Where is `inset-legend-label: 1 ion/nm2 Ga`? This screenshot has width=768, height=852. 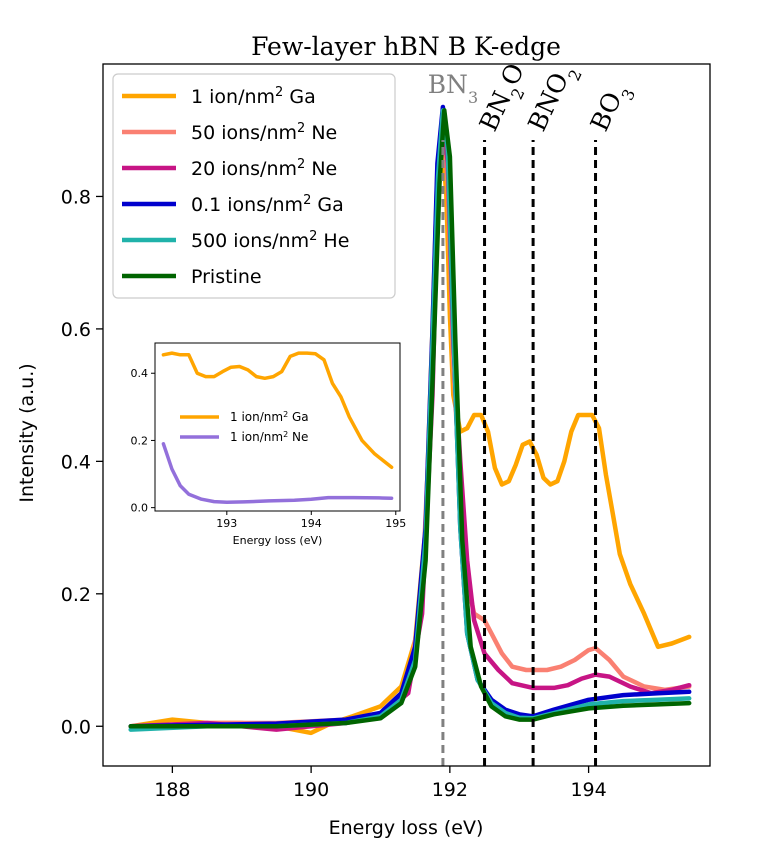
inset-legend-label: 1 ion/nm2 Ga is located at coordinates (269, 417).